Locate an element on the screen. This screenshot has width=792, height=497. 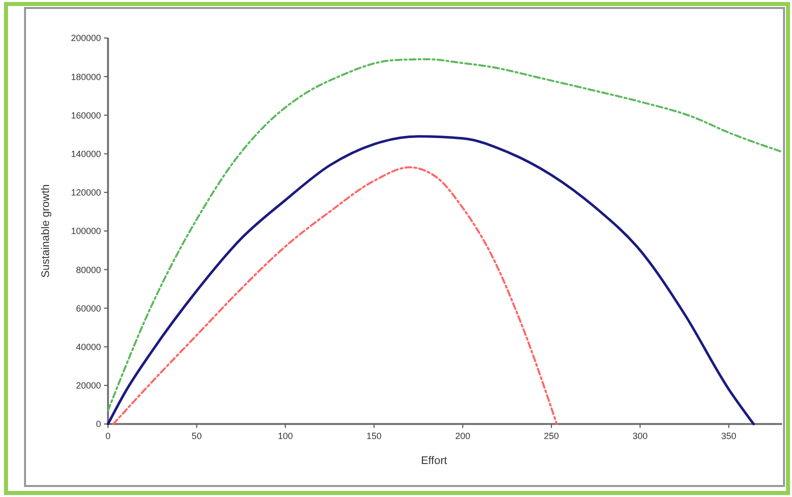
x-tick-label: 300 is located at coordinates (640, 436).